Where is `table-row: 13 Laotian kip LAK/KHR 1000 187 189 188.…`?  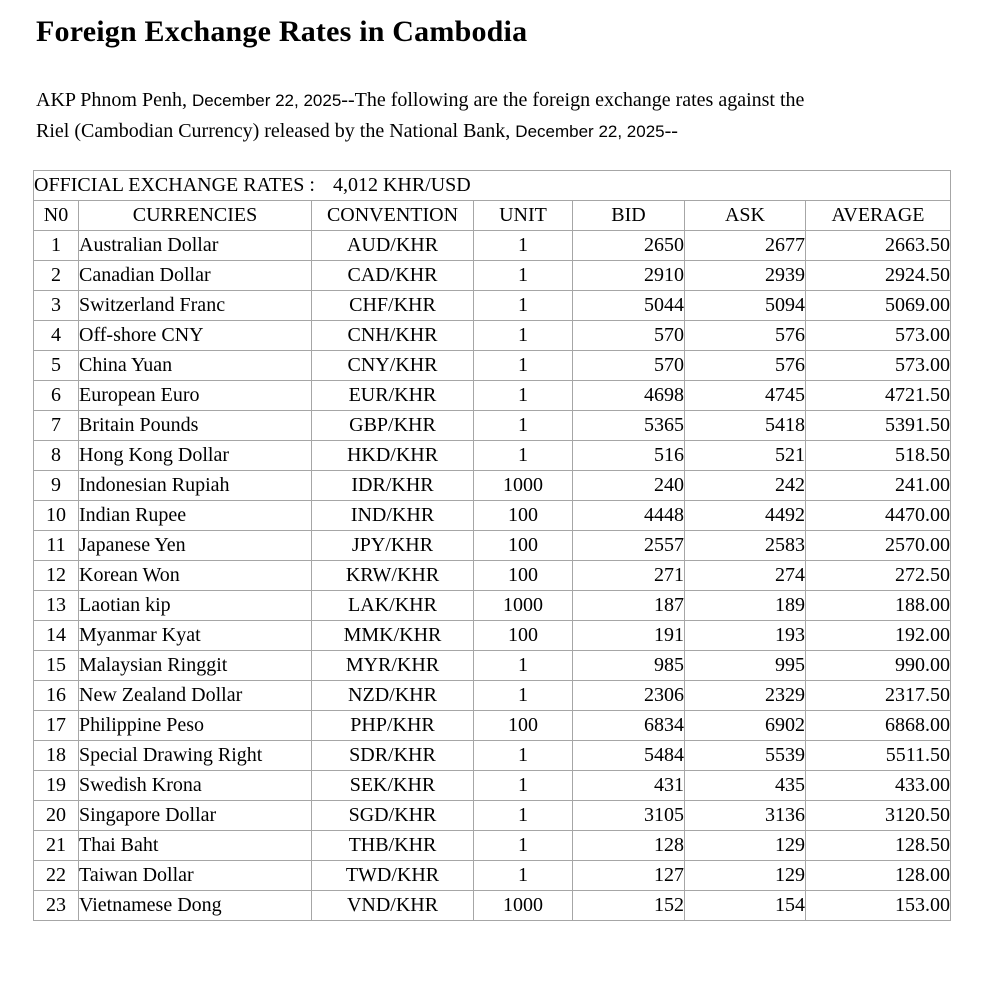
table-row: 13 Laotian kip LAK/KHR 1000 187 189 188.… is located at coordinates (492, 605).